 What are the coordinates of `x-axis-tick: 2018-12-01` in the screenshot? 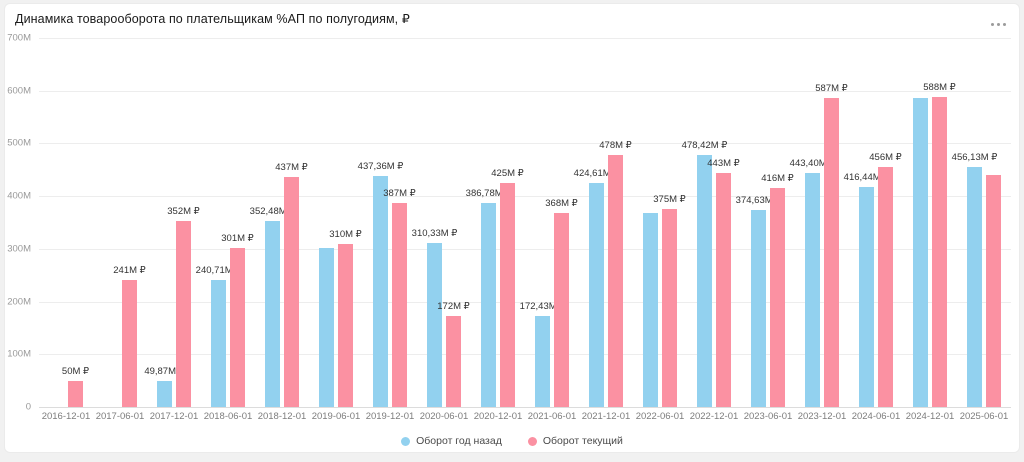 It's located at (282, 416).